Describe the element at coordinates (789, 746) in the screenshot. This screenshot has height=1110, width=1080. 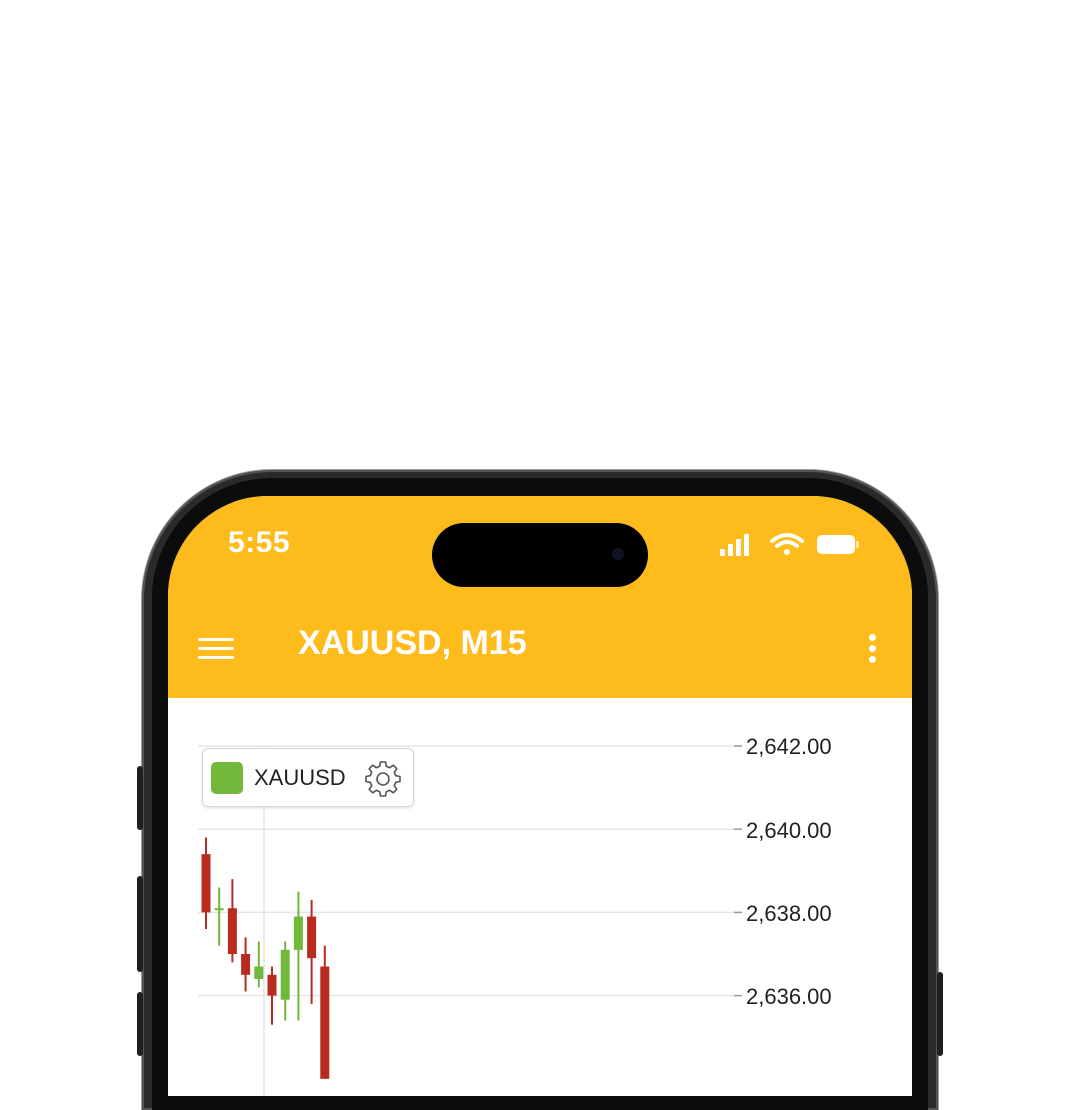
I see `y-tick-label: 2,642.00` at that location.